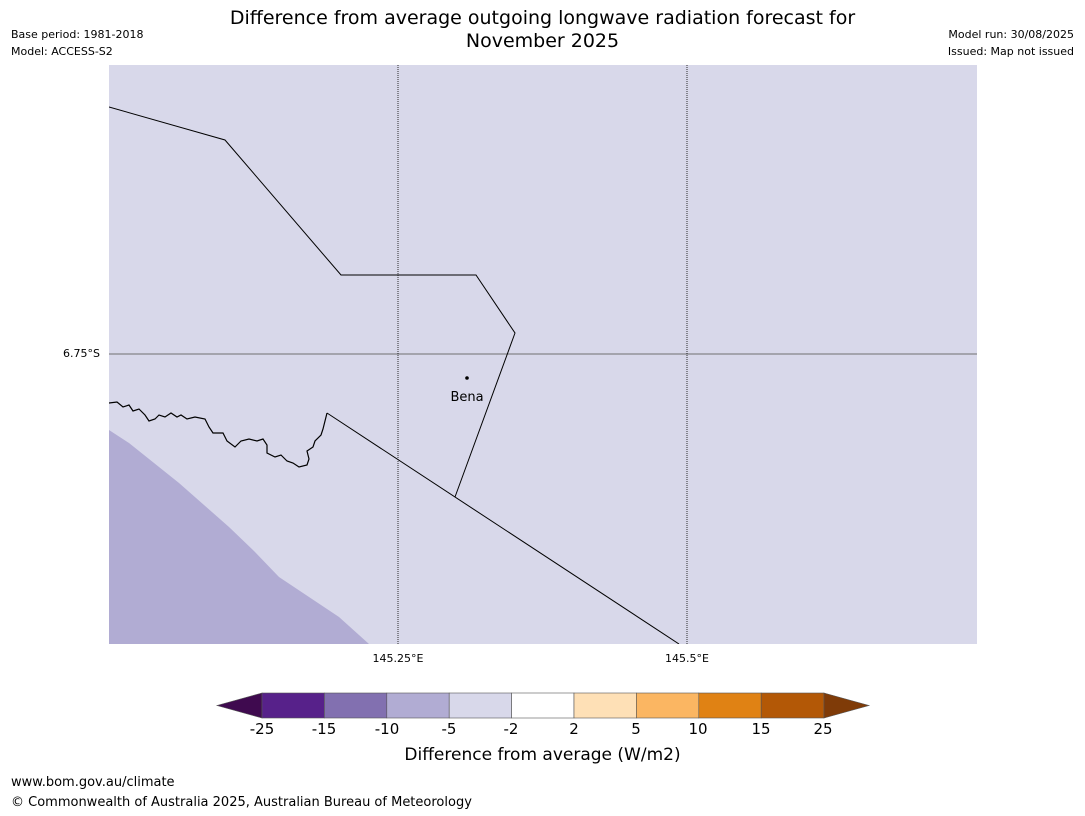 This screenshot has width=1085, height=816. What do you see at coordinates (698, 729) in the screenshot?
I see `colorbar-tick-label: 10` at bounding box center [698, 729].